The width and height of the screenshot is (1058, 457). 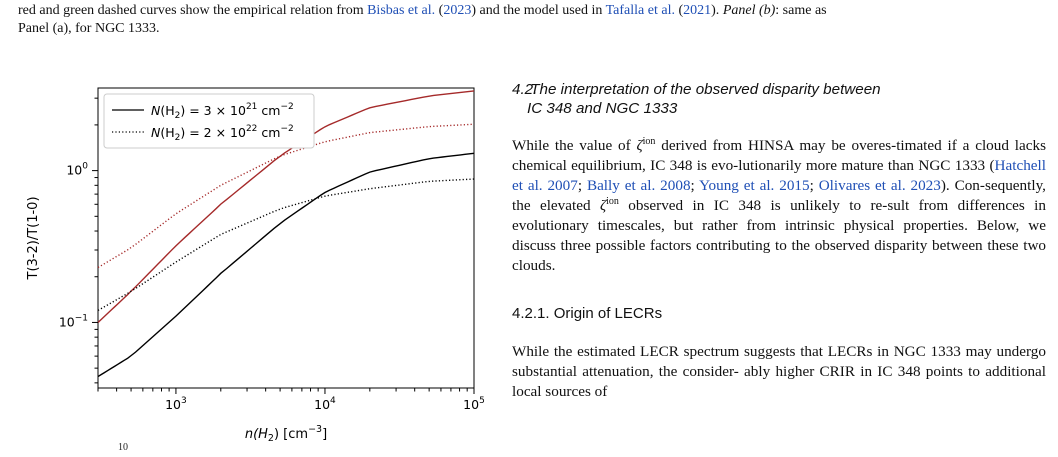 I want to click on citation-bally: Bally et al. 2008, so click(x=638, y=185).